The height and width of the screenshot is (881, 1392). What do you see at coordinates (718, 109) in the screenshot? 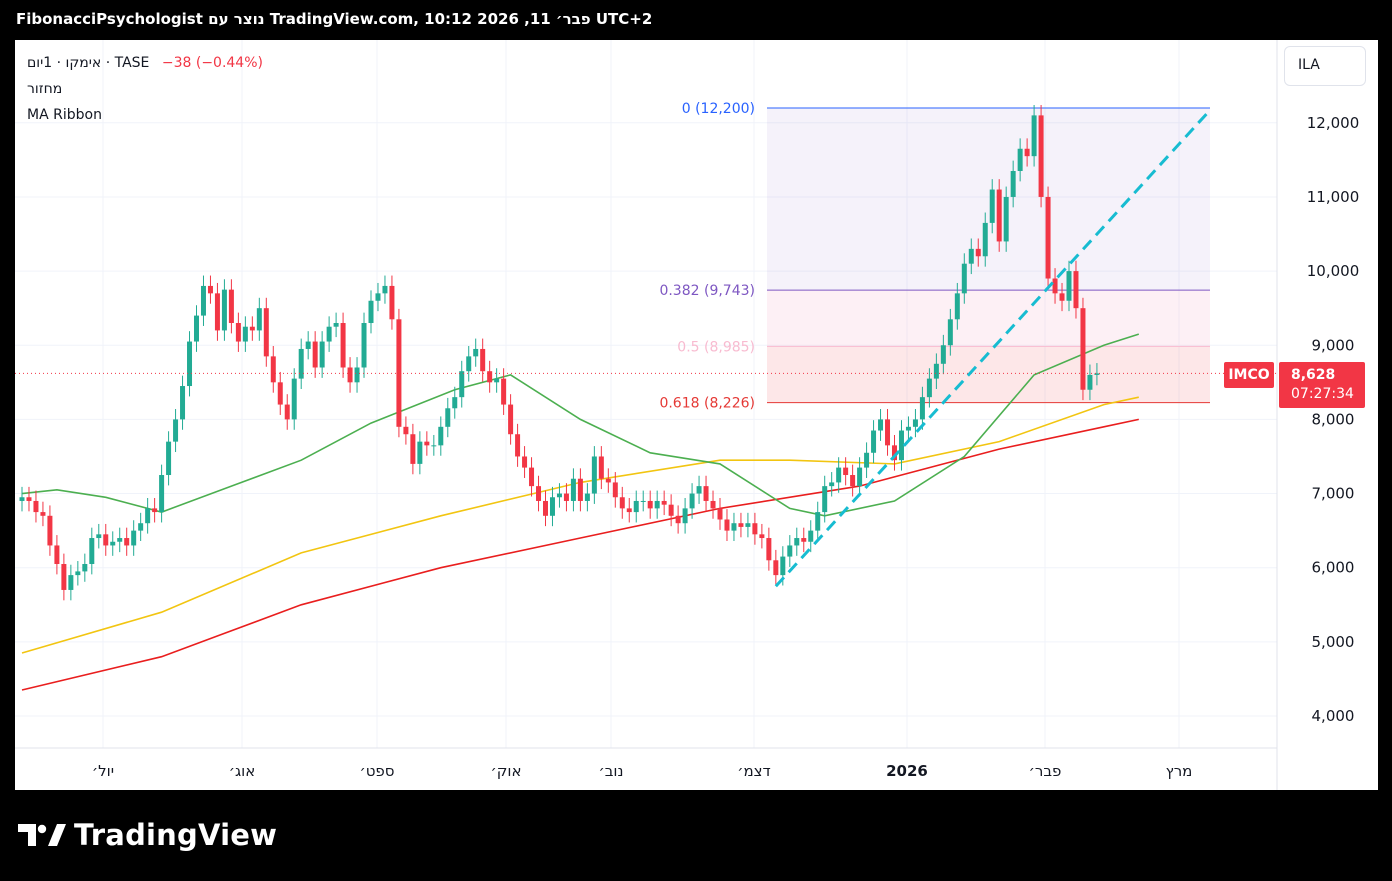
I see `fib-level-label: 0 (12,200)` at bounding box center [718, 109].